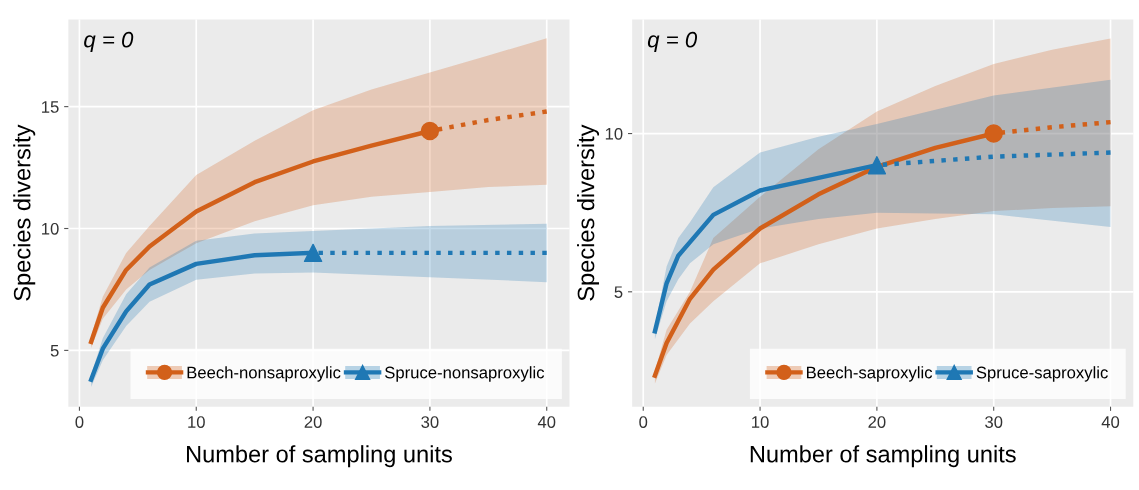 The width and height of the screenshot is (1139, 490). I want to click on y-tick-label: 15, so click(50, 107).